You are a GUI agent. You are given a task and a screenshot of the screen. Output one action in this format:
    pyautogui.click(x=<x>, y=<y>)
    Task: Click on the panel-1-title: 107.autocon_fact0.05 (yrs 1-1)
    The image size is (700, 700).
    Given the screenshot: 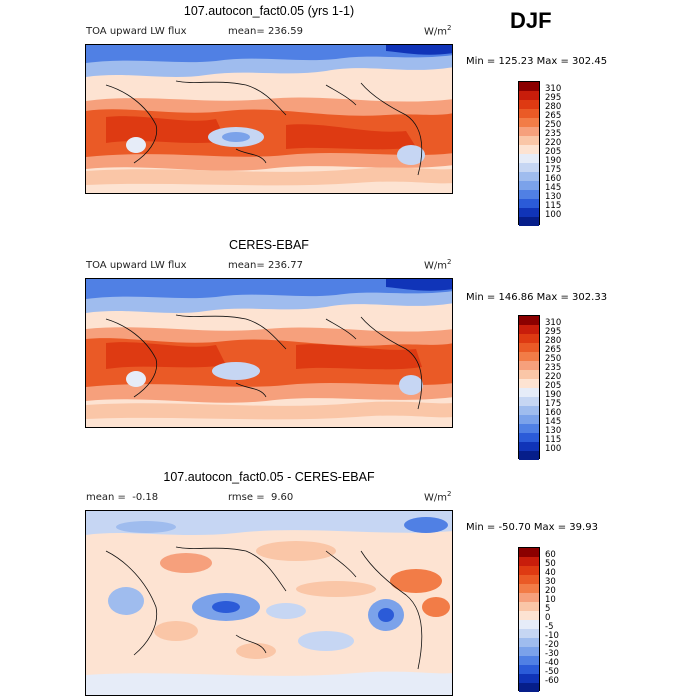 What is the action you would take?
    pyautogui.click(x=269, y=11)
    